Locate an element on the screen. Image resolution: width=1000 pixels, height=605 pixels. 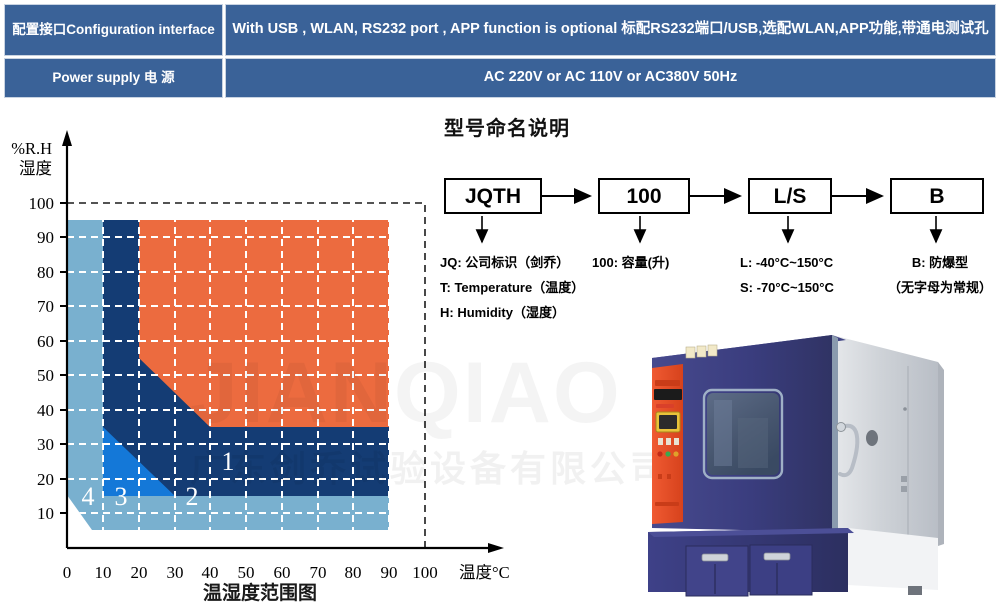
model-legend-line: L: -40°C~150°C is located at coordinates (787, 262).